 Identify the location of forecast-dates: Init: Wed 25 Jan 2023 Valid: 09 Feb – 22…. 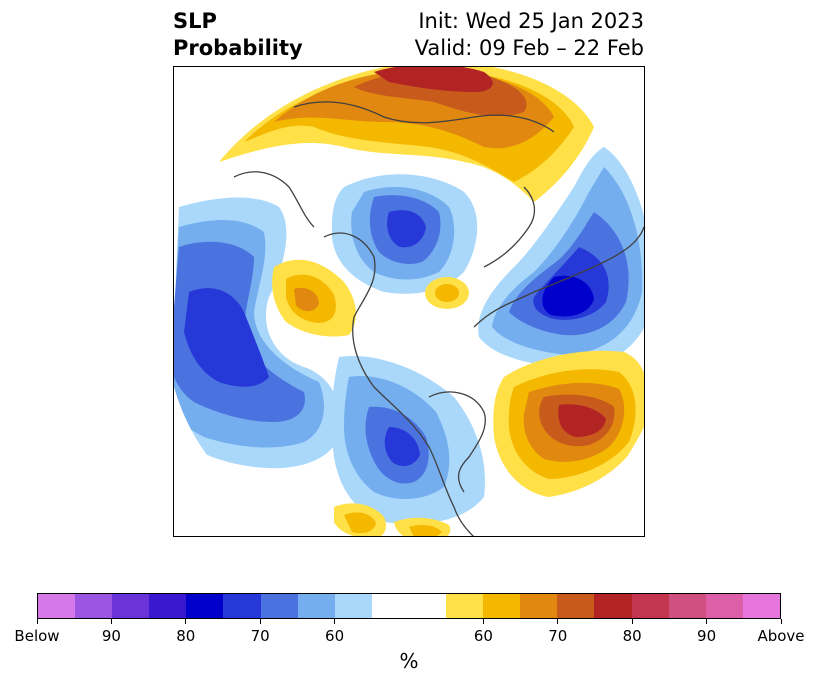
(529, 35).